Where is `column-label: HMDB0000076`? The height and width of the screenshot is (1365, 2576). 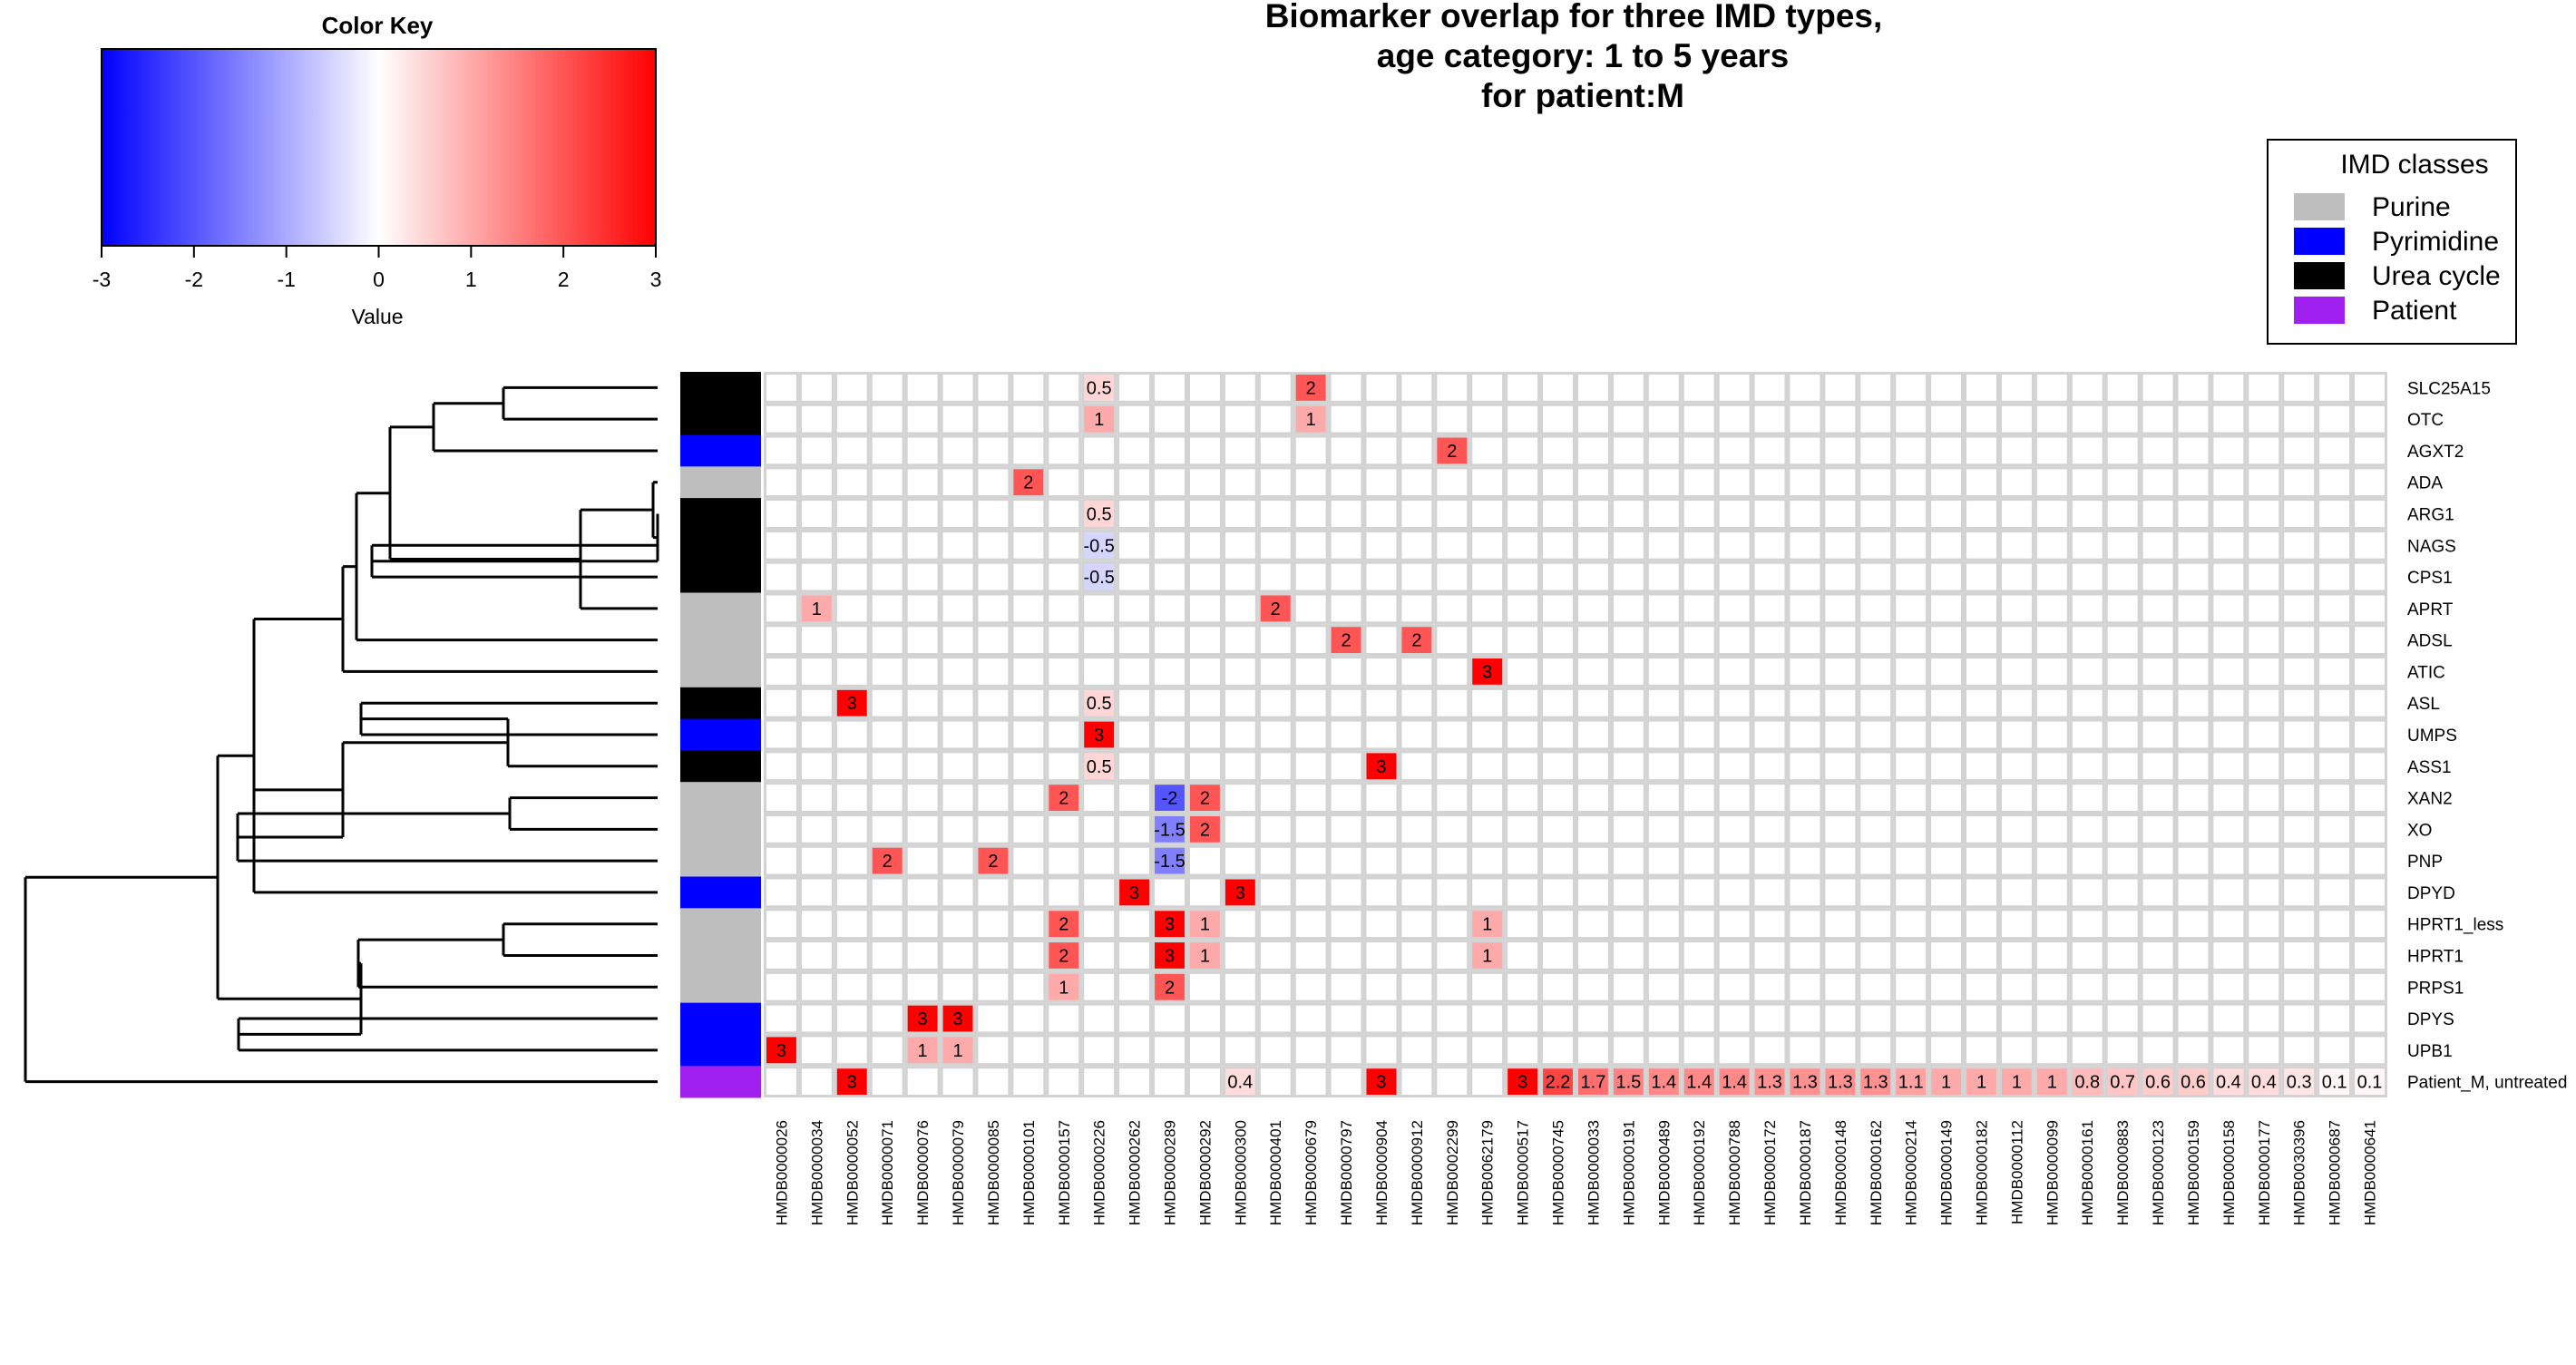 column-label: HMDB0000076 is located at coordinates (923, 1172).